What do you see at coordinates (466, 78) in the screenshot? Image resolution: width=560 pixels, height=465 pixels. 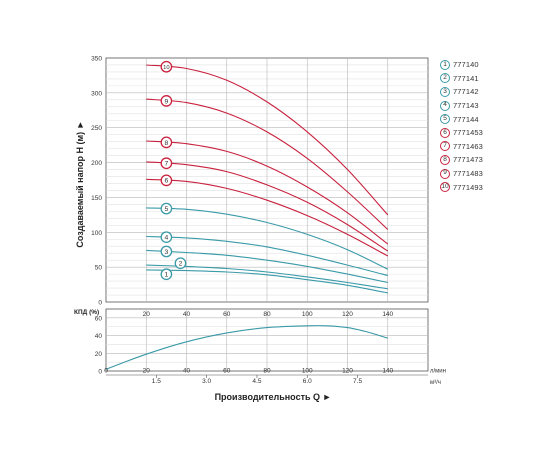 I see `legend-label: 777141` at bounding box center [466, 78].